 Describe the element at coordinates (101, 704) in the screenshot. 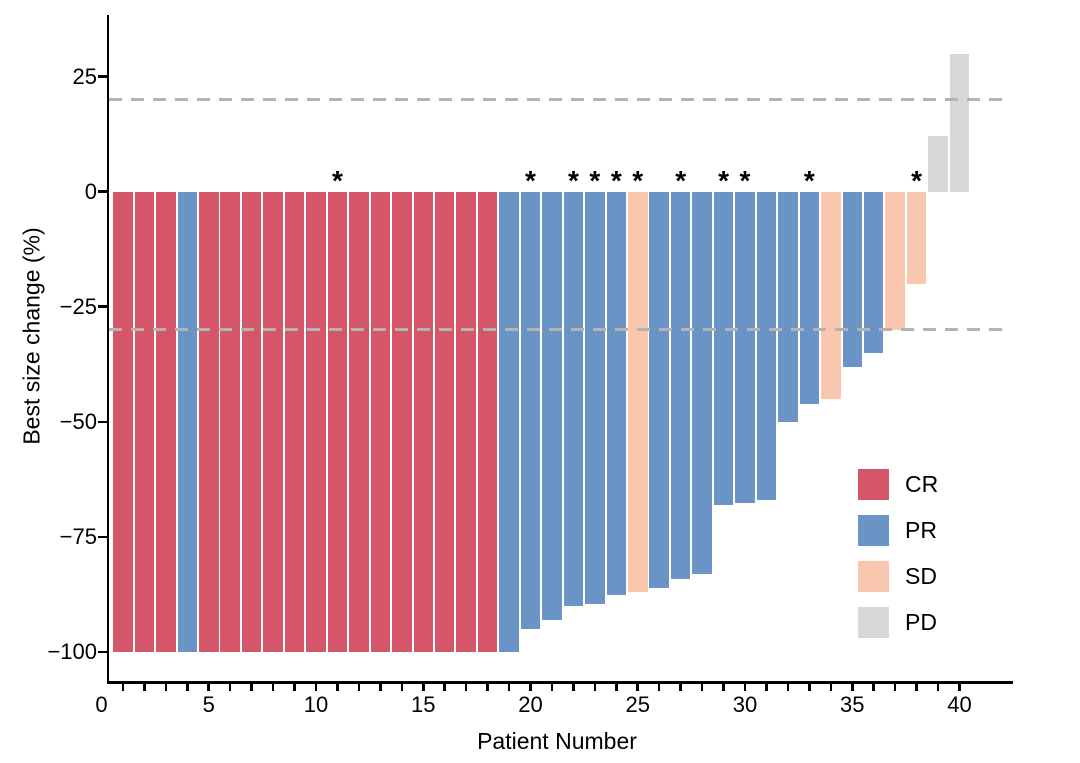

I see `x-tick-label: 0` at that location.